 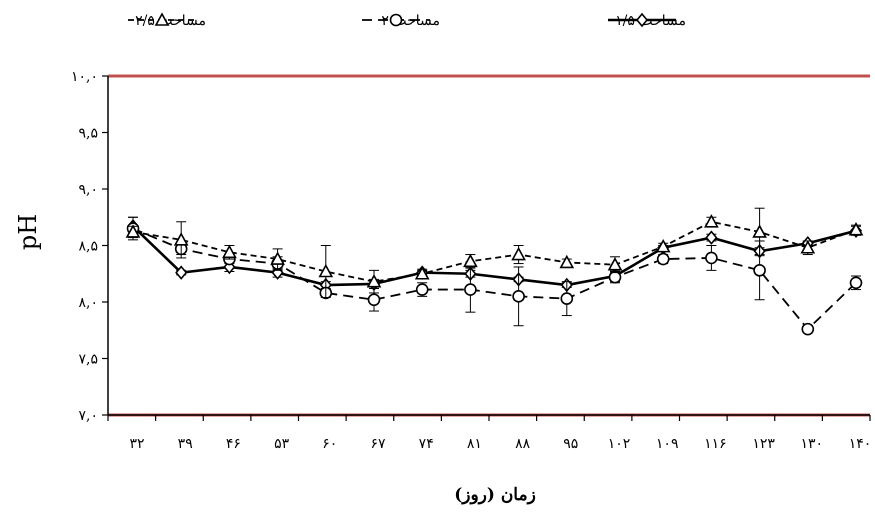 I want to click on y-axis: ۷,۰ ۷,۵ ۸,۰ ۸,۵ ۹,۰ ۹,۵ ۱۰,۰, so click(x=90, y=246).